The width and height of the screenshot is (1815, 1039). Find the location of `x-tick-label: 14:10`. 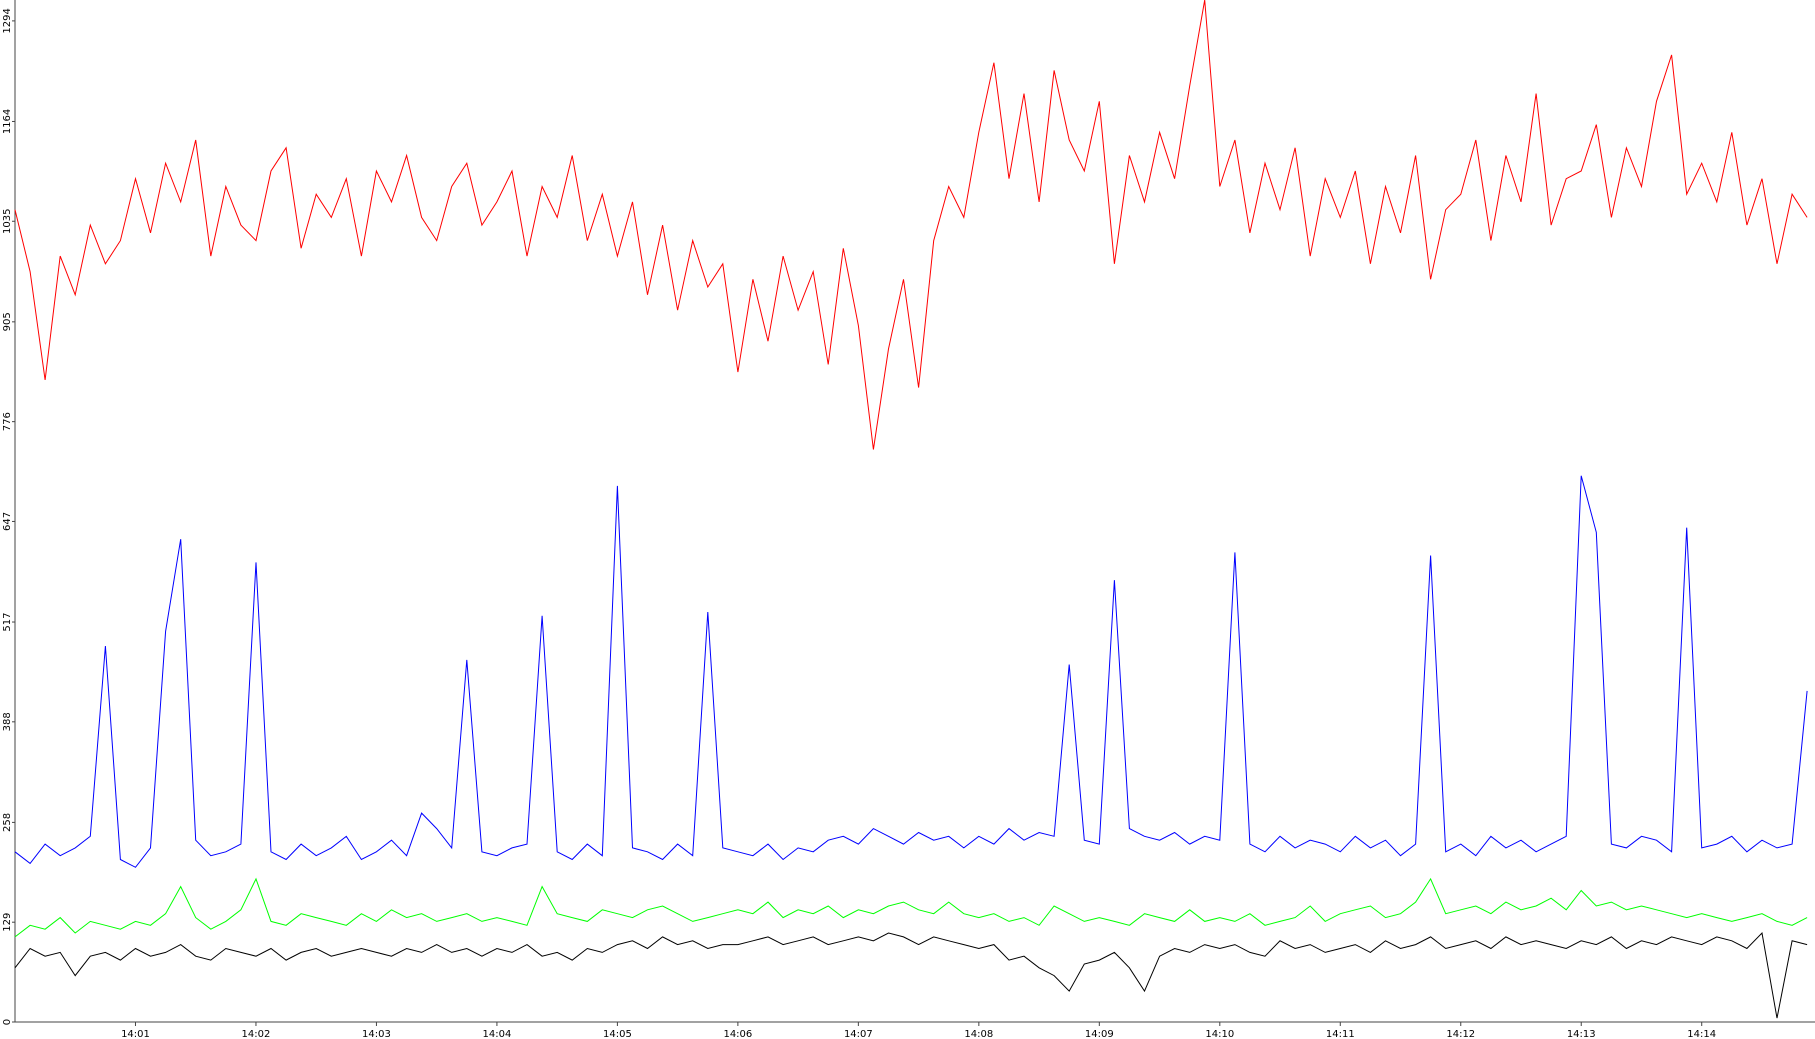

x-tick-label: 14:10 is located at coordinates (1219, 1034).